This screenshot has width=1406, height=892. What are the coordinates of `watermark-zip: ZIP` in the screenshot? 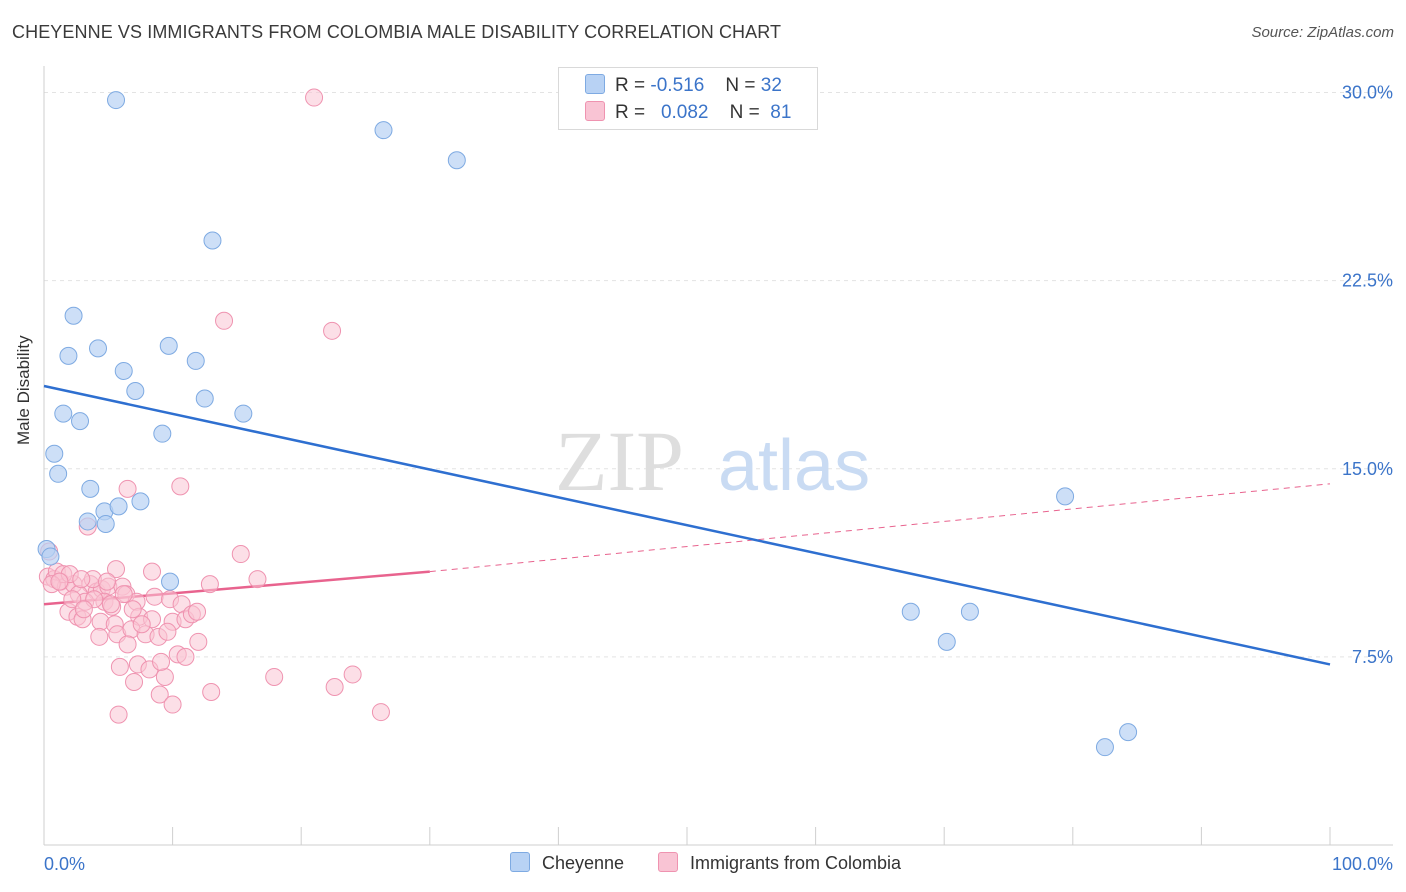 It's located at (619, 461).